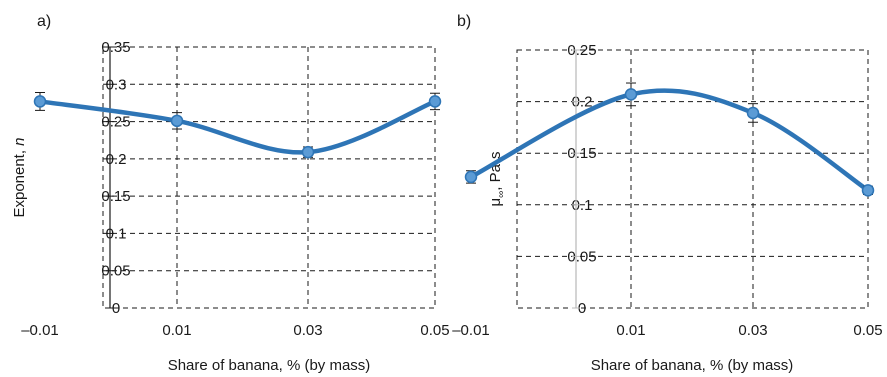  Describe the element at coordinates (495, 202) in the screenshot. I see `y-axis-label-symbol: μ` at that location.